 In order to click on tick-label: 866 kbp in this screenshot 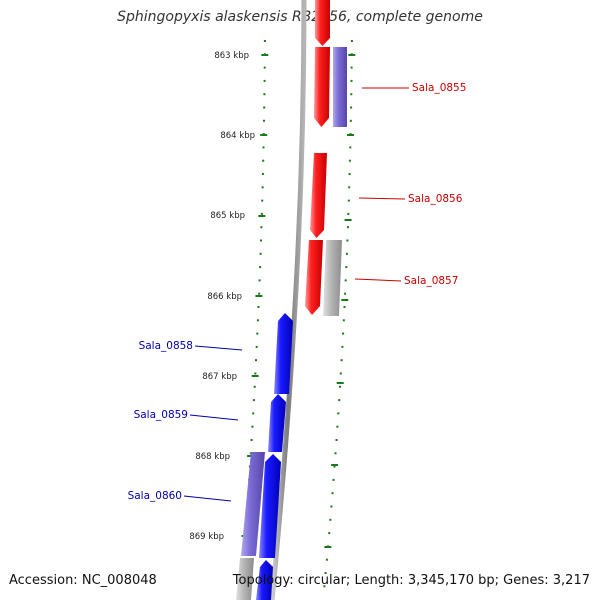, I will do `click(224, 297)`.